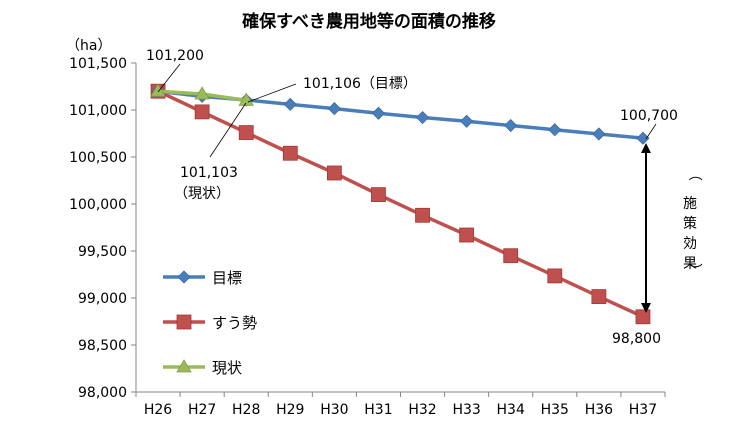 The width and height of the screenshot is (739, 436). I want to click on start-value-label: 101,200, so click(175, 56).